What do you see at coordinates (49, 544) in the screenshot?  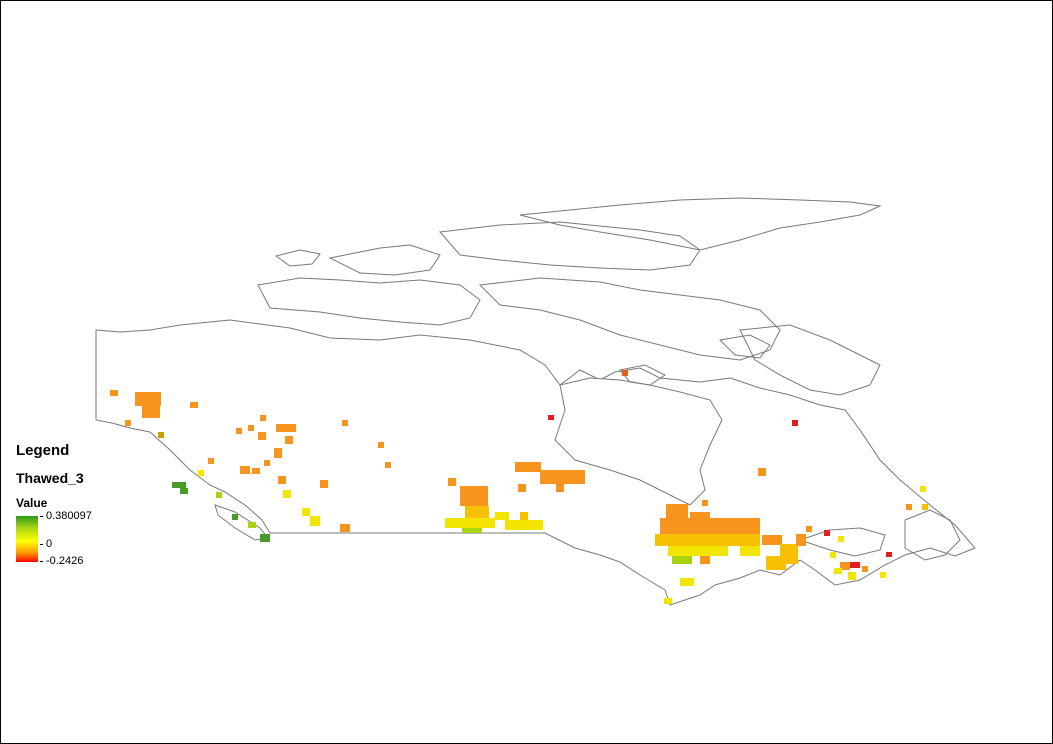 I see `legend-mid-label: 0` at bounding box center [49, 544].